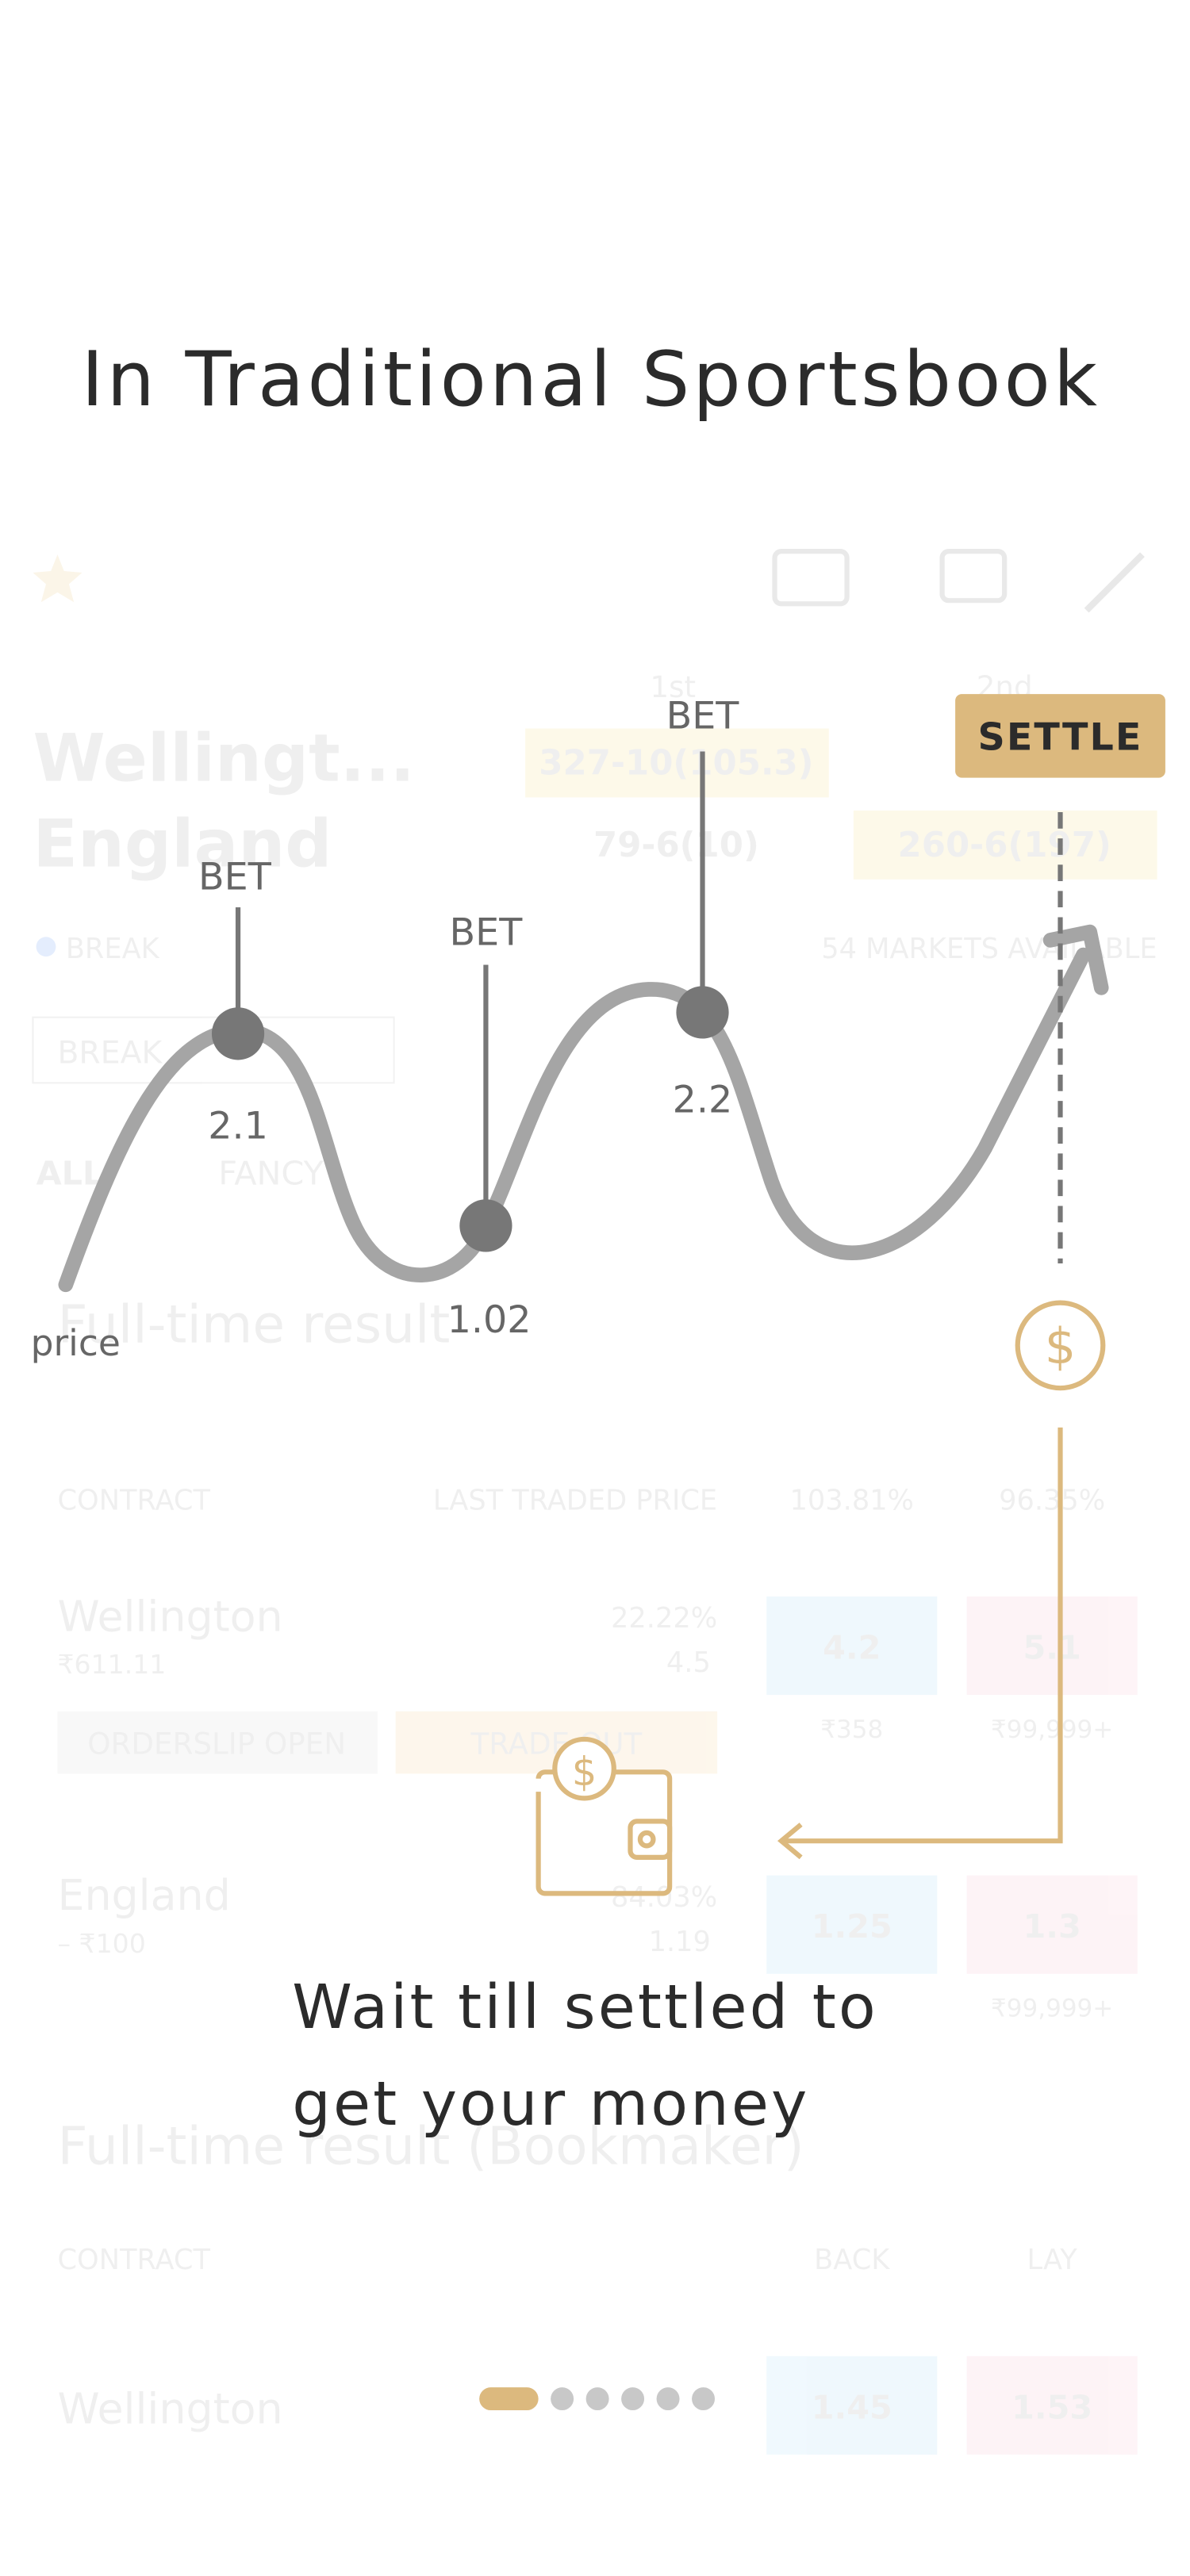 The width and height of the screenshot is (1190, 2576). Describe the element at coordinates (703, 1101) in the screenshot. I see `bet-price: 2.2` at that location.